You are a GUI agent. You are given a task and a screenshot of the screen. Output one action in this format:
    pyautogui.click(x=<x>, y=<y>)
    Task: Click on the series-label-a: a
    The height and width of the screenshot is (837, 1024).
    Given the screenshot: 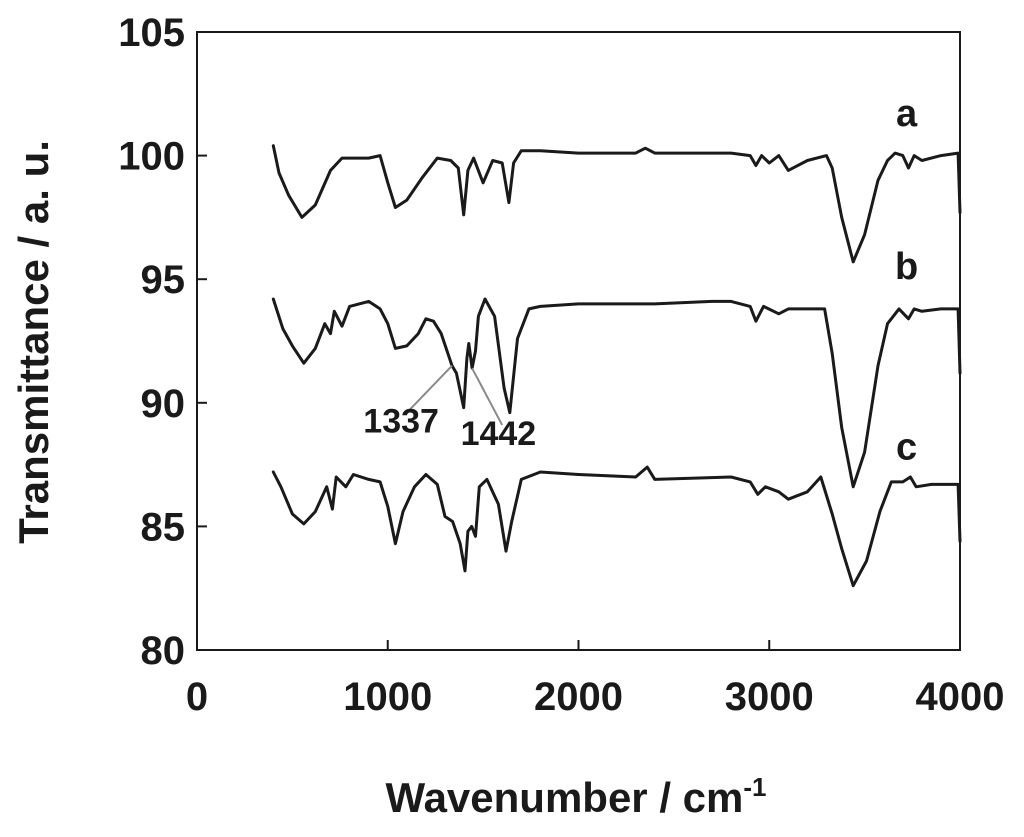 What is the action you would take?
    pyautogui.click(x=907, y=114)
    